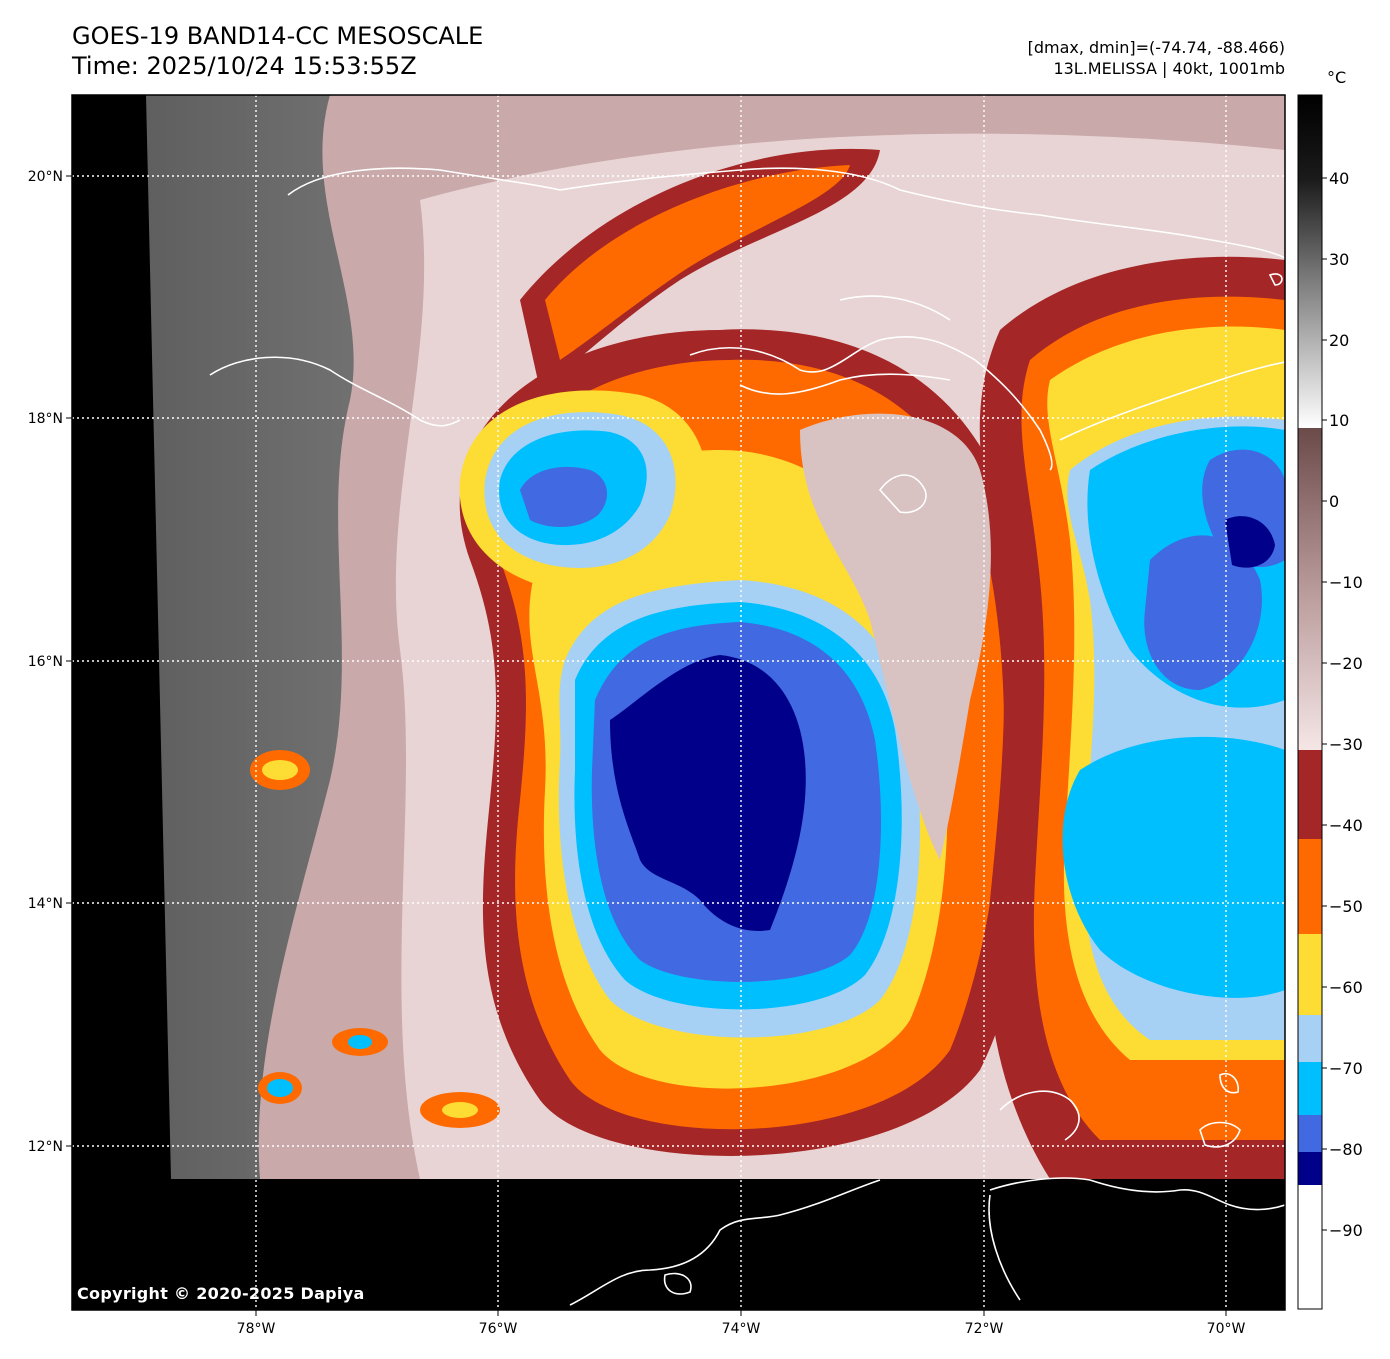 This screenshot has width=1390, height=1359. Describe the element at coordinates (278, 36) in the screenshot. I see `map-title: GOES-19 BAND14-CC MESOSCALE` at that location.